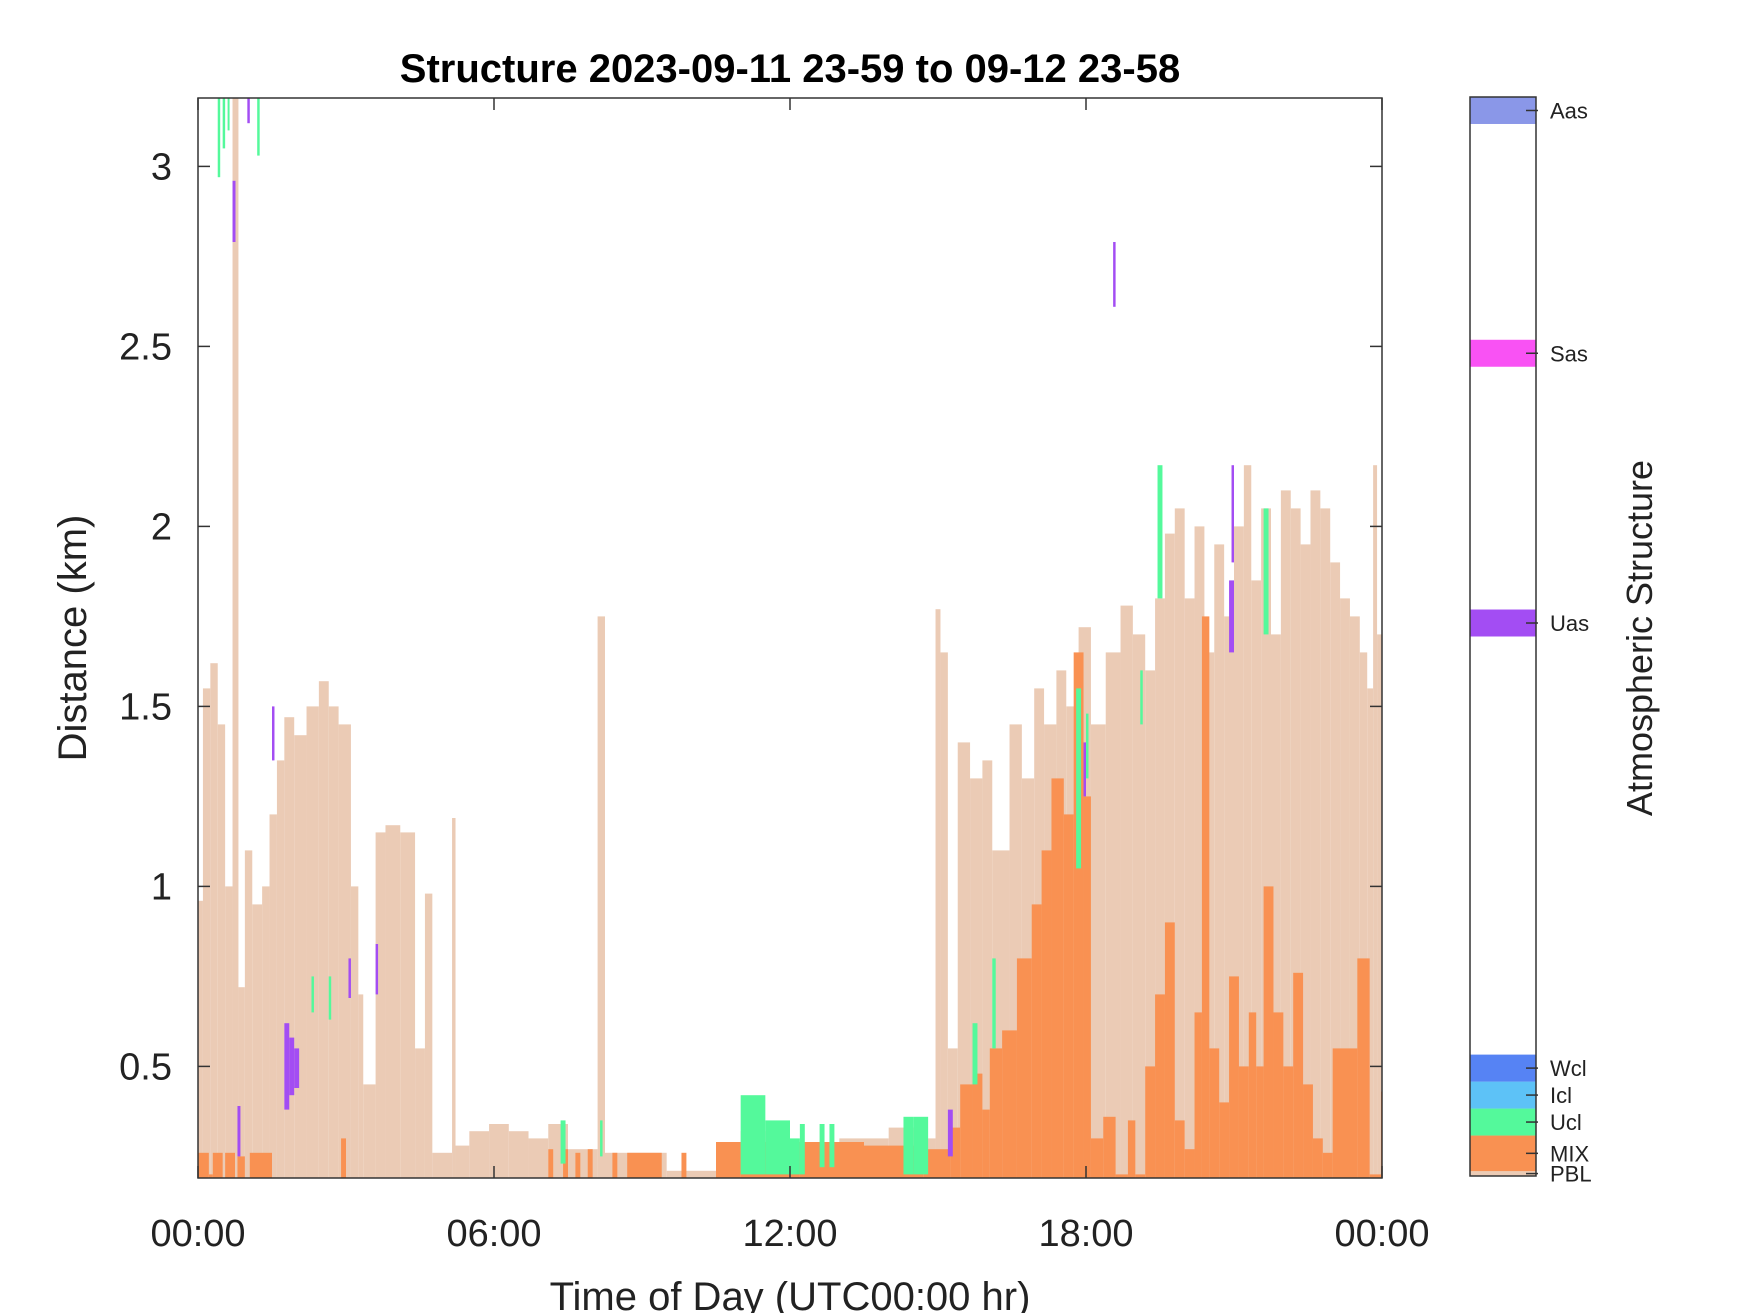 Image resolution: width=1750 pixels, height=1313 pixels. What do you see at coordinates (161, 527) in the screenshot?
I see `y-tick-label: 2` at bounding box center [161, 527].